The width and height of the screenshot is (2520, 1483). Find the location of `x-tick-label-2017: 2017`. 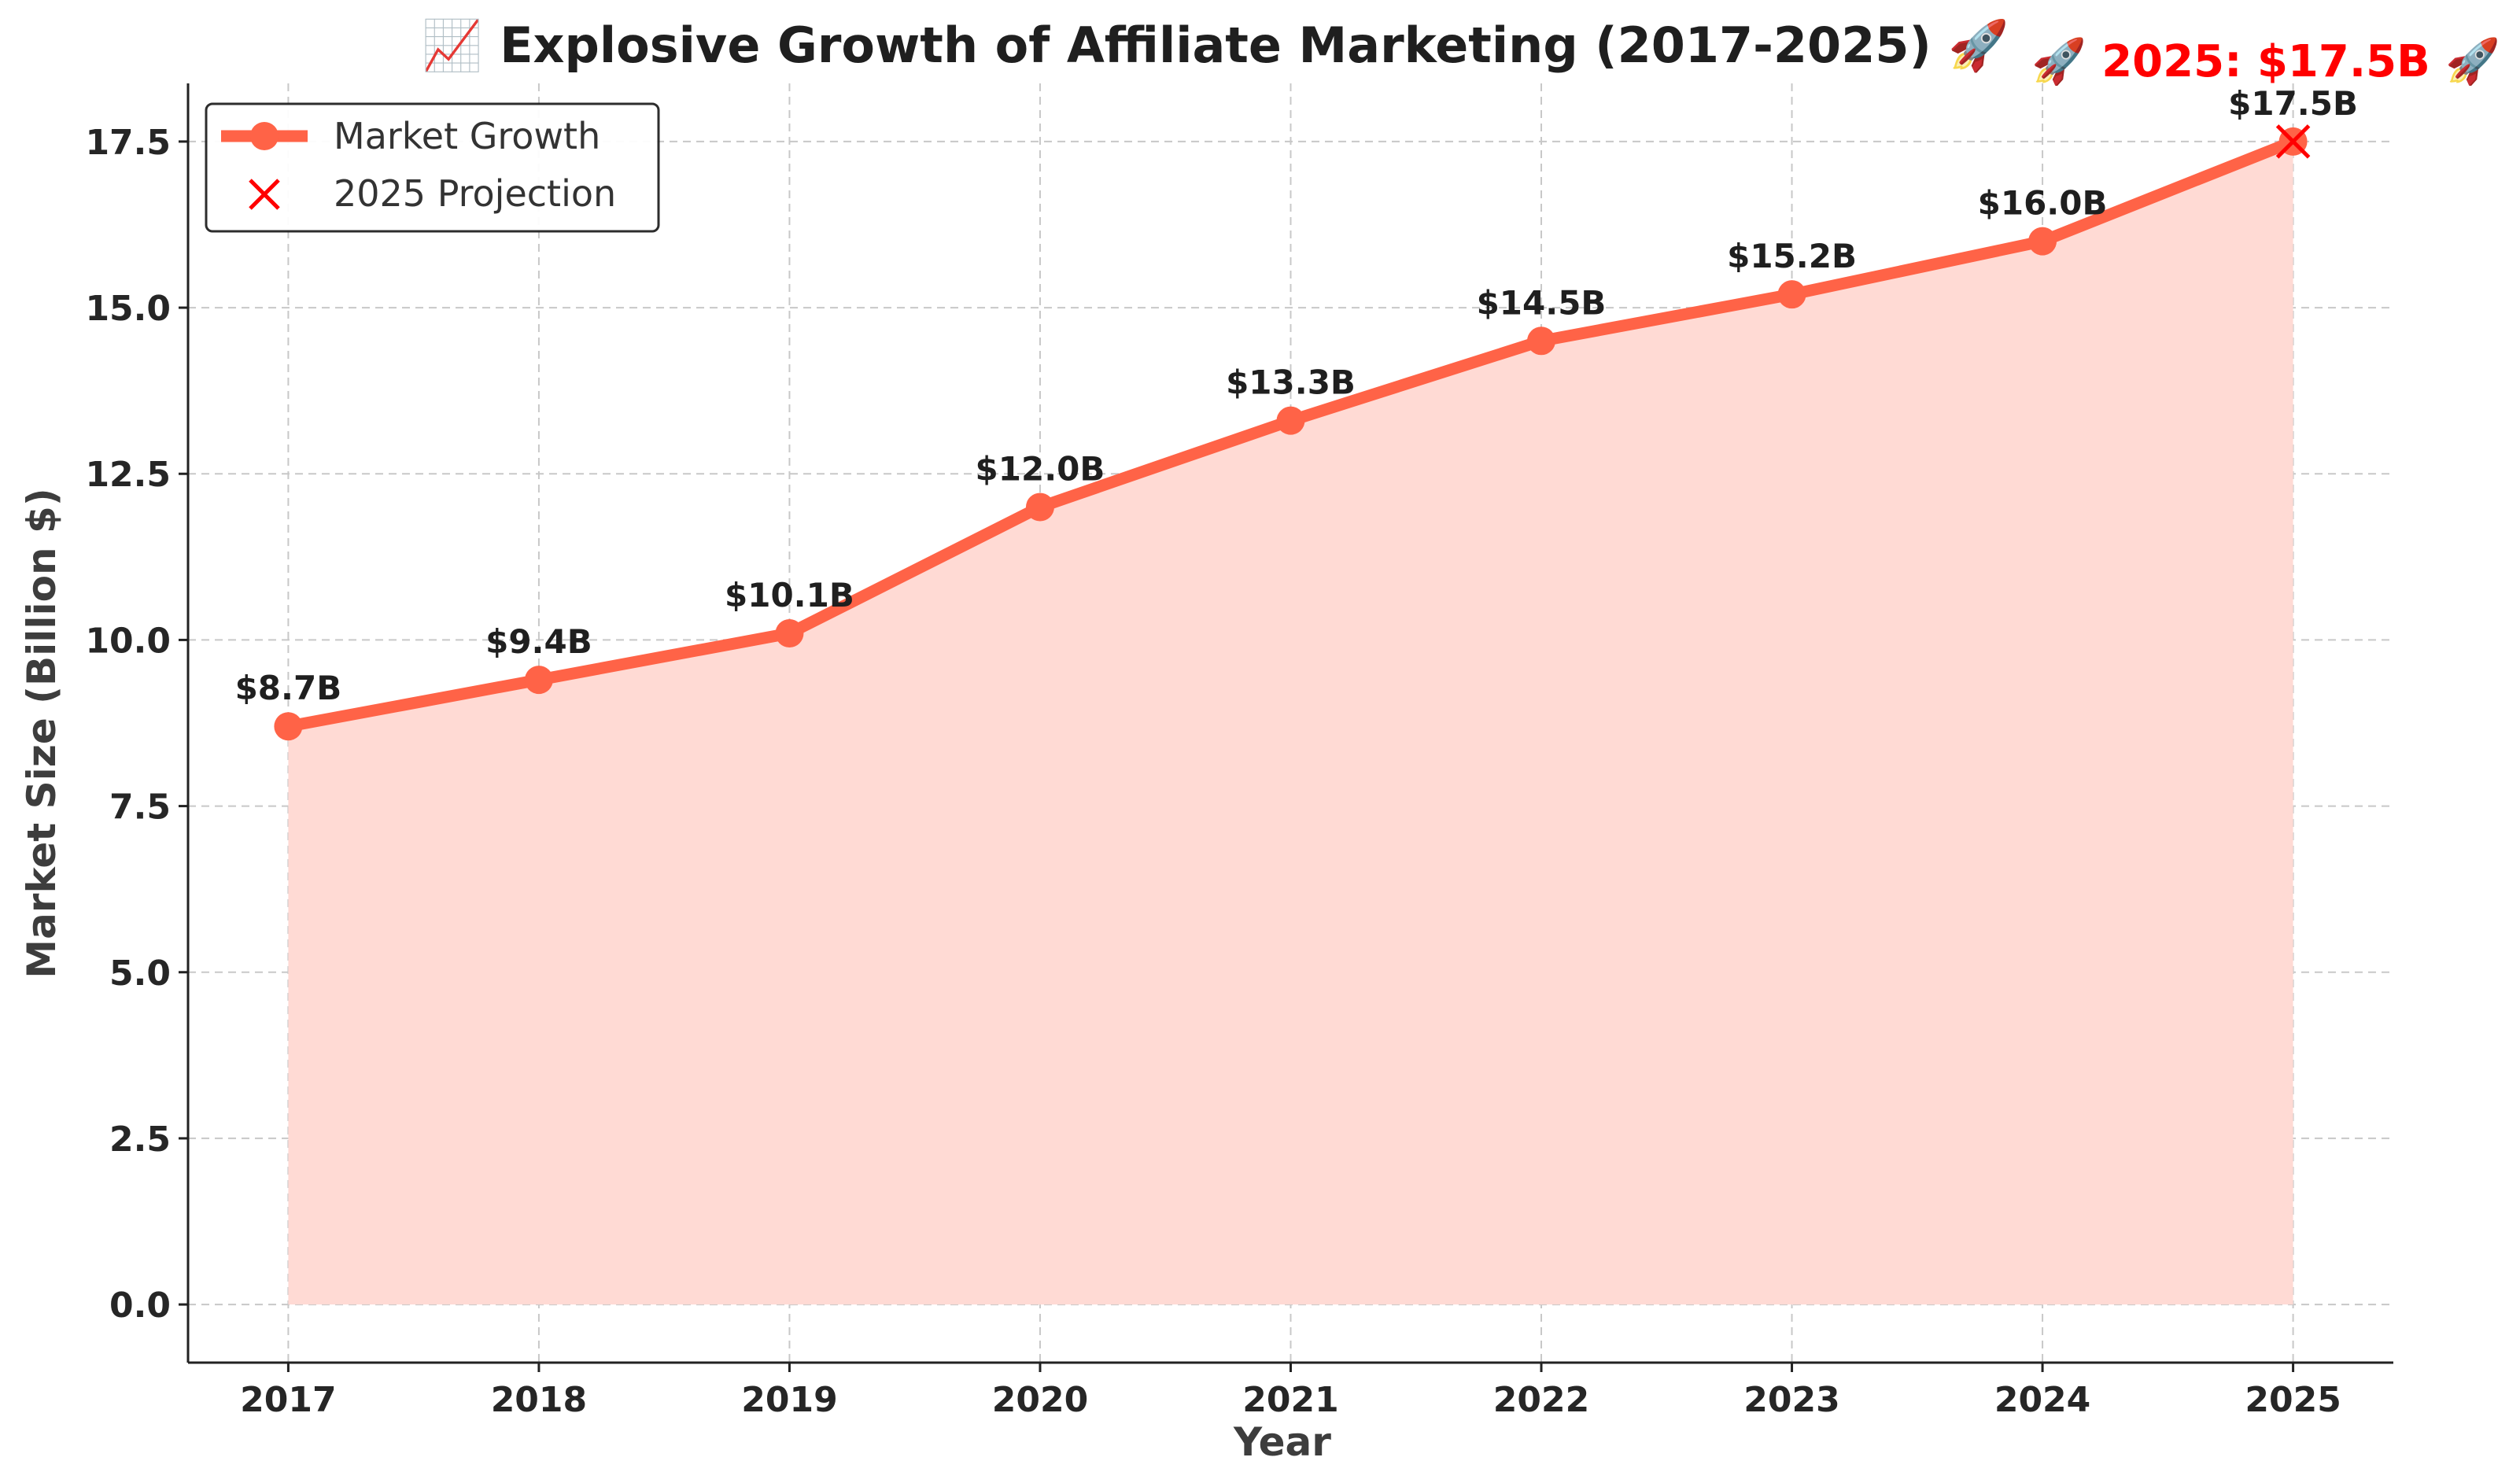

x-tick-label-2017: 2017 is located at coordinates (288, 1400).